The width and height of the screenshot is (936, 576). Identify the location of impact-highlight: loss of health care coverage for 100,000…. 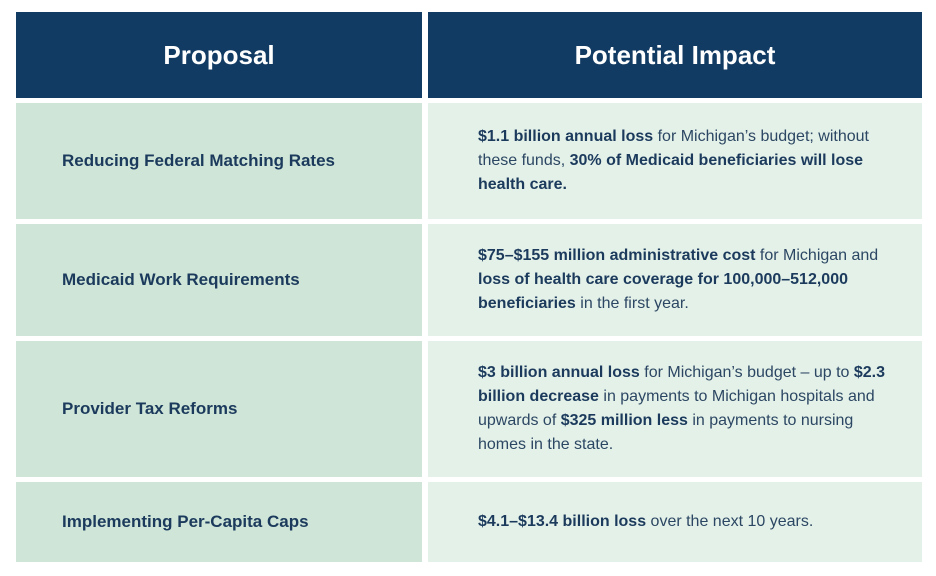
(663, 291).